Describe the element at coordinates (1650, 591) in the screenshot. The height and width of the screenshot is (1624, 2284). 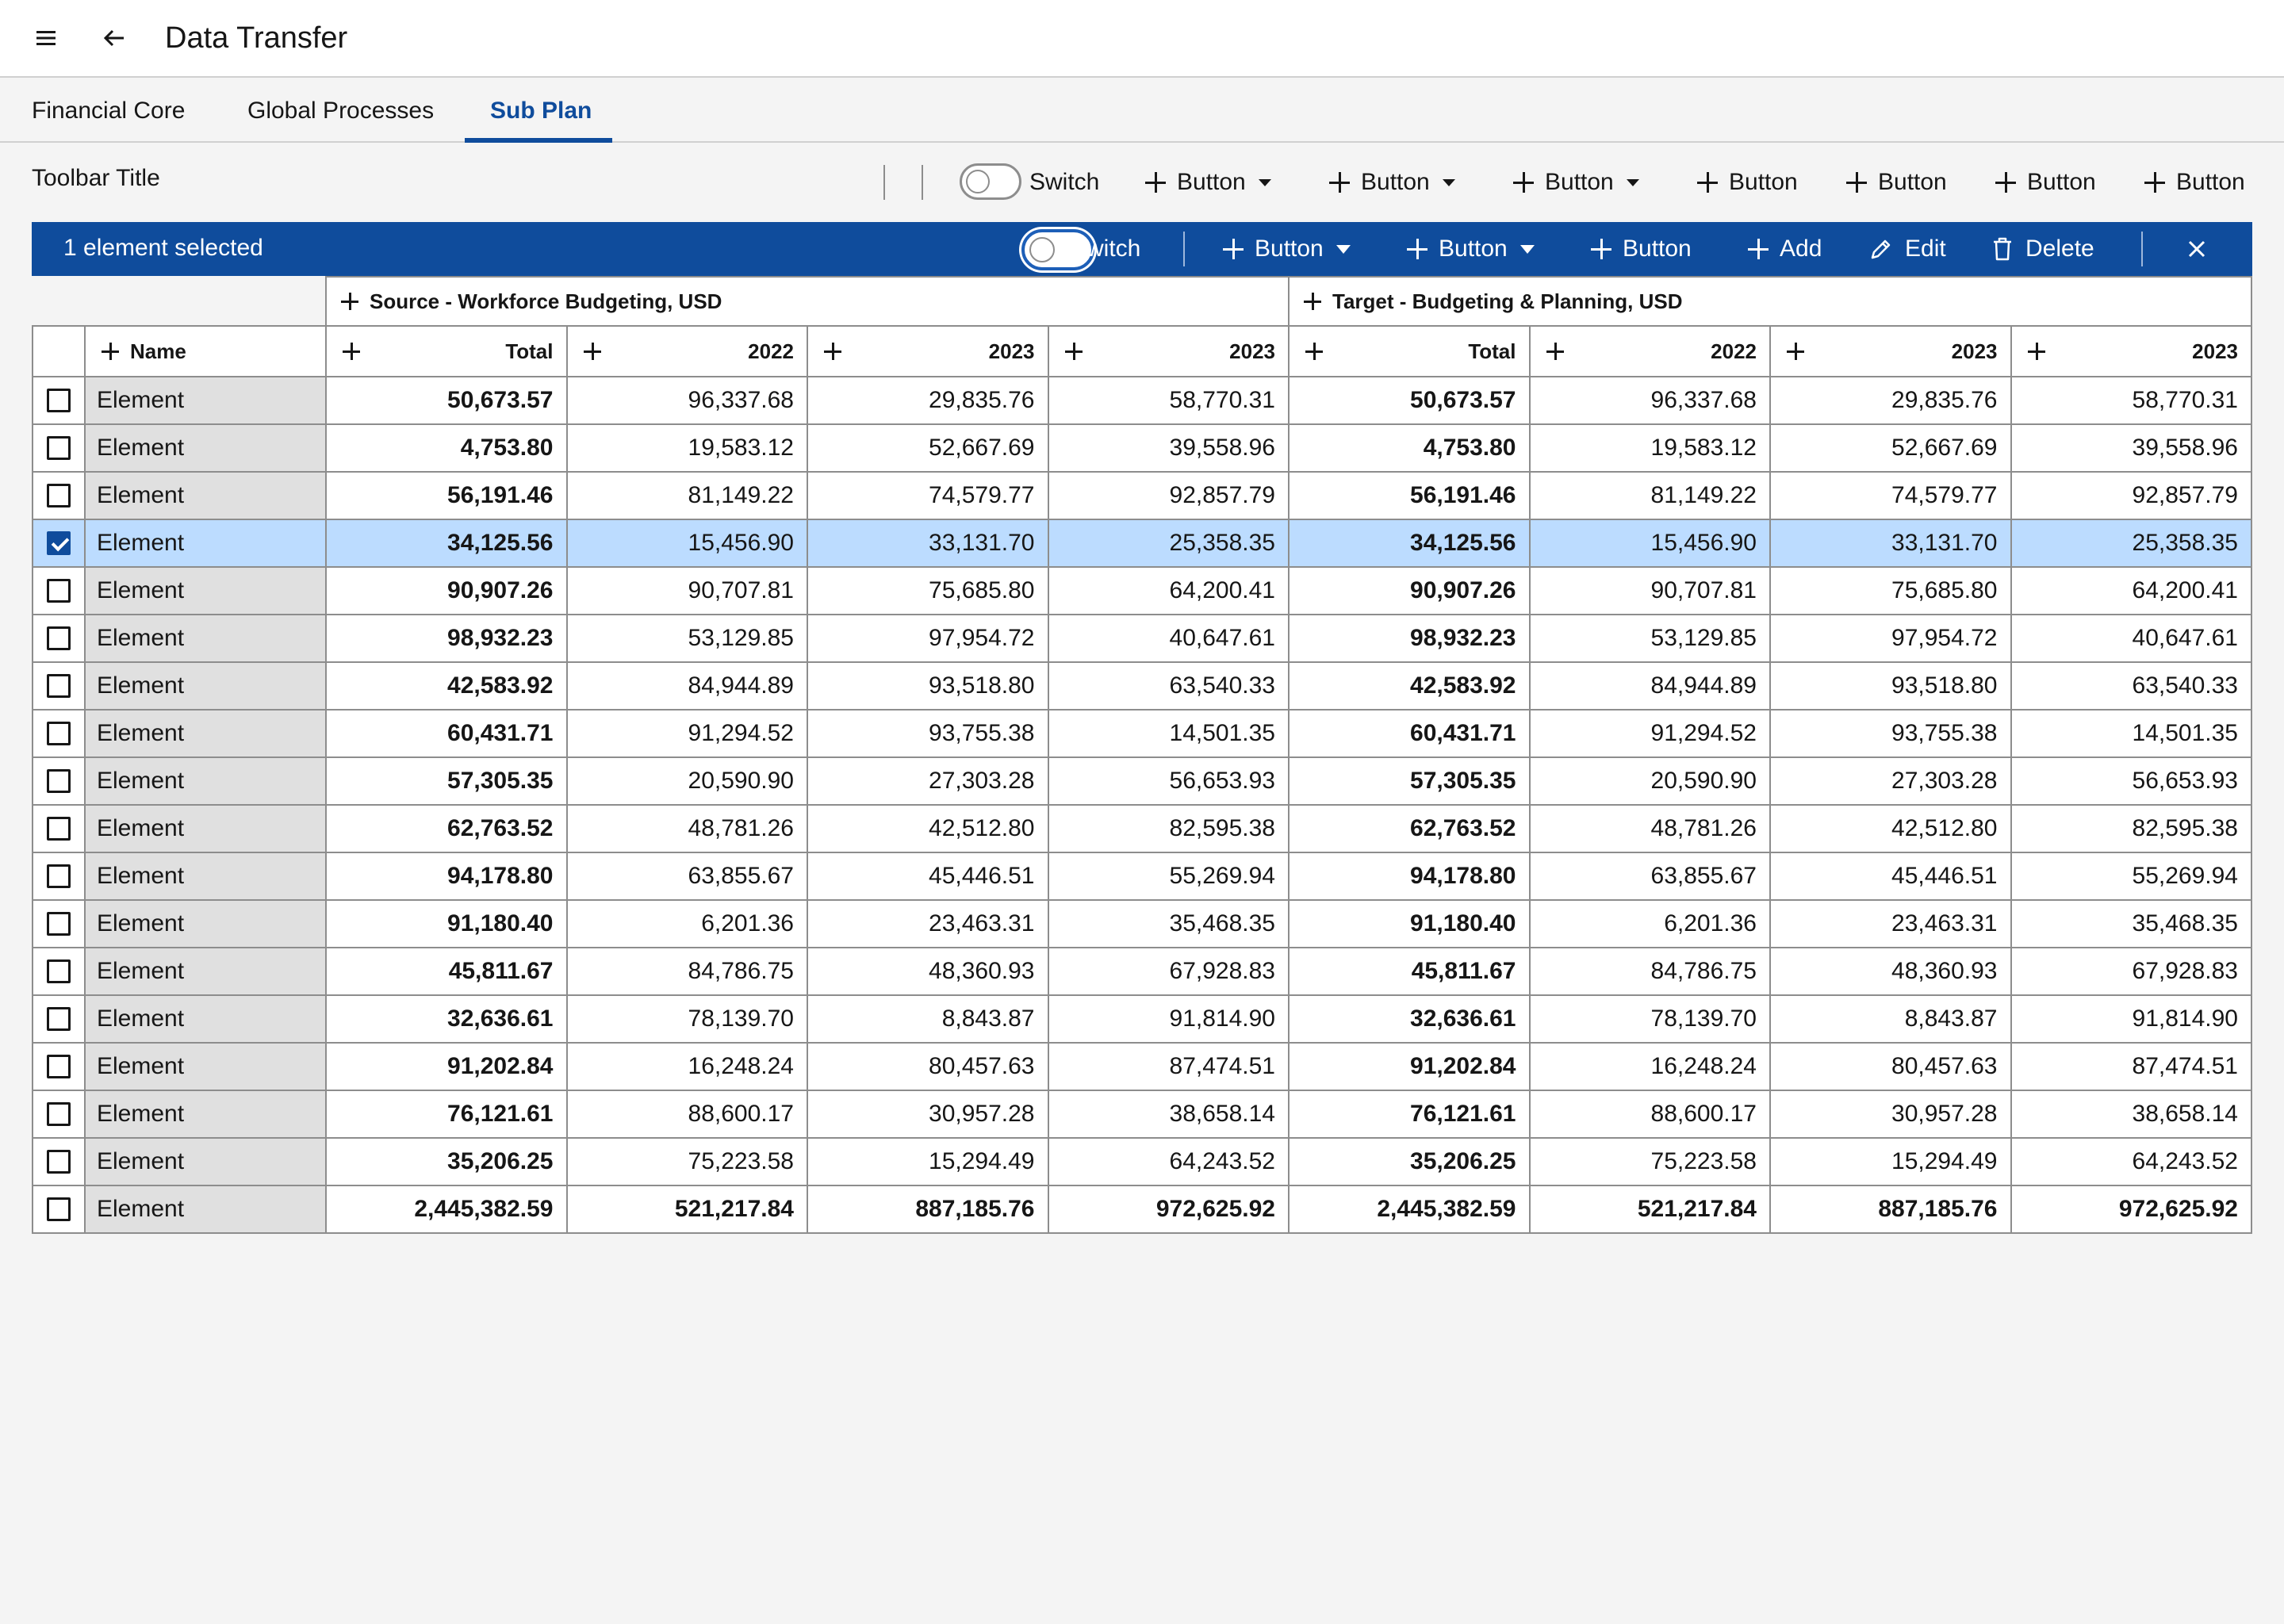
I see `value-cell: 90,707.81` at that location.